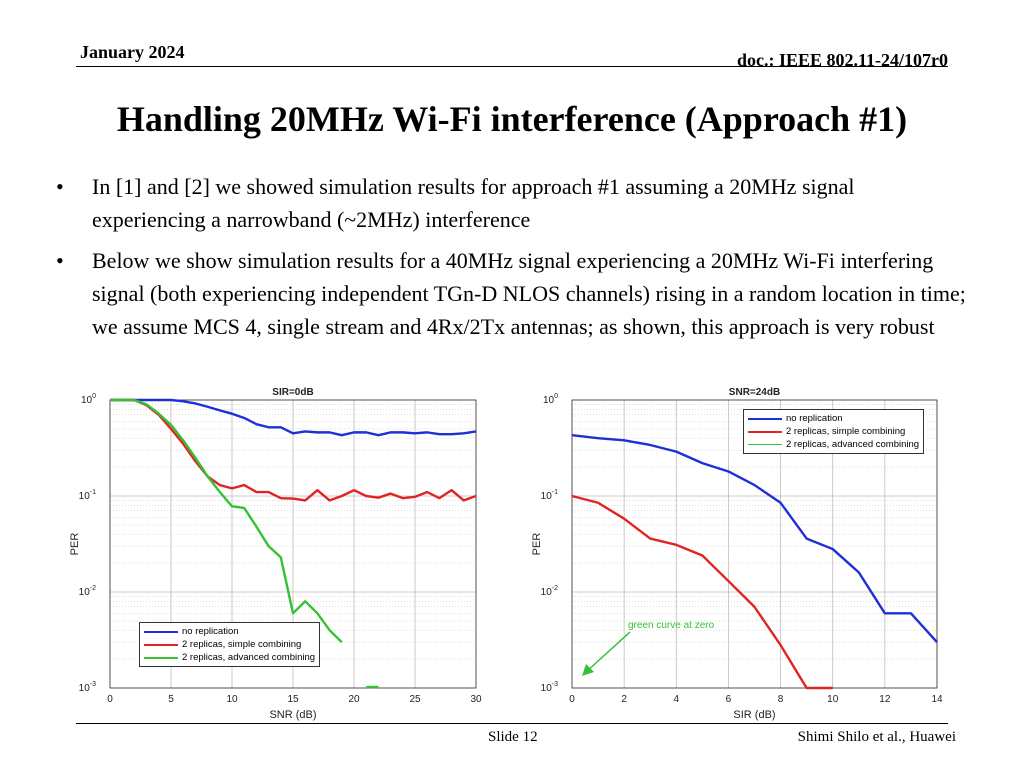 The image size is (1024, 768). What do you see at coordinates (132, 52) in the screenshot?
I see `header-date: January 2024` at bounding box center [132, 52].